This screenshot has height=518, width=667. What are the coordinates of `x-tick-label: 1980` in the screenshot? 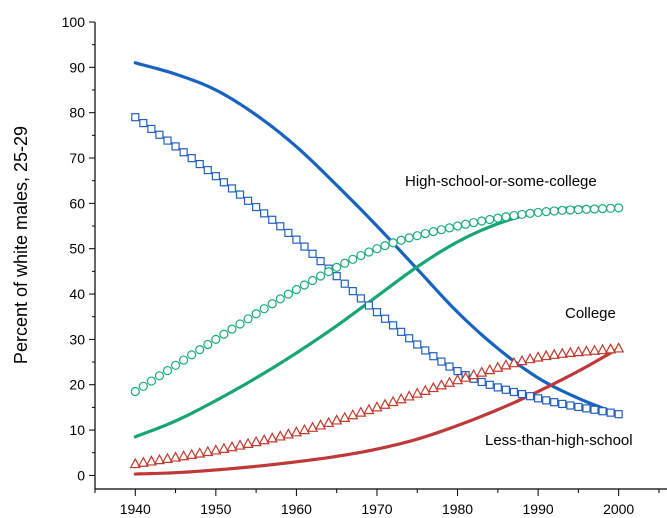 It's located at (457, 509).